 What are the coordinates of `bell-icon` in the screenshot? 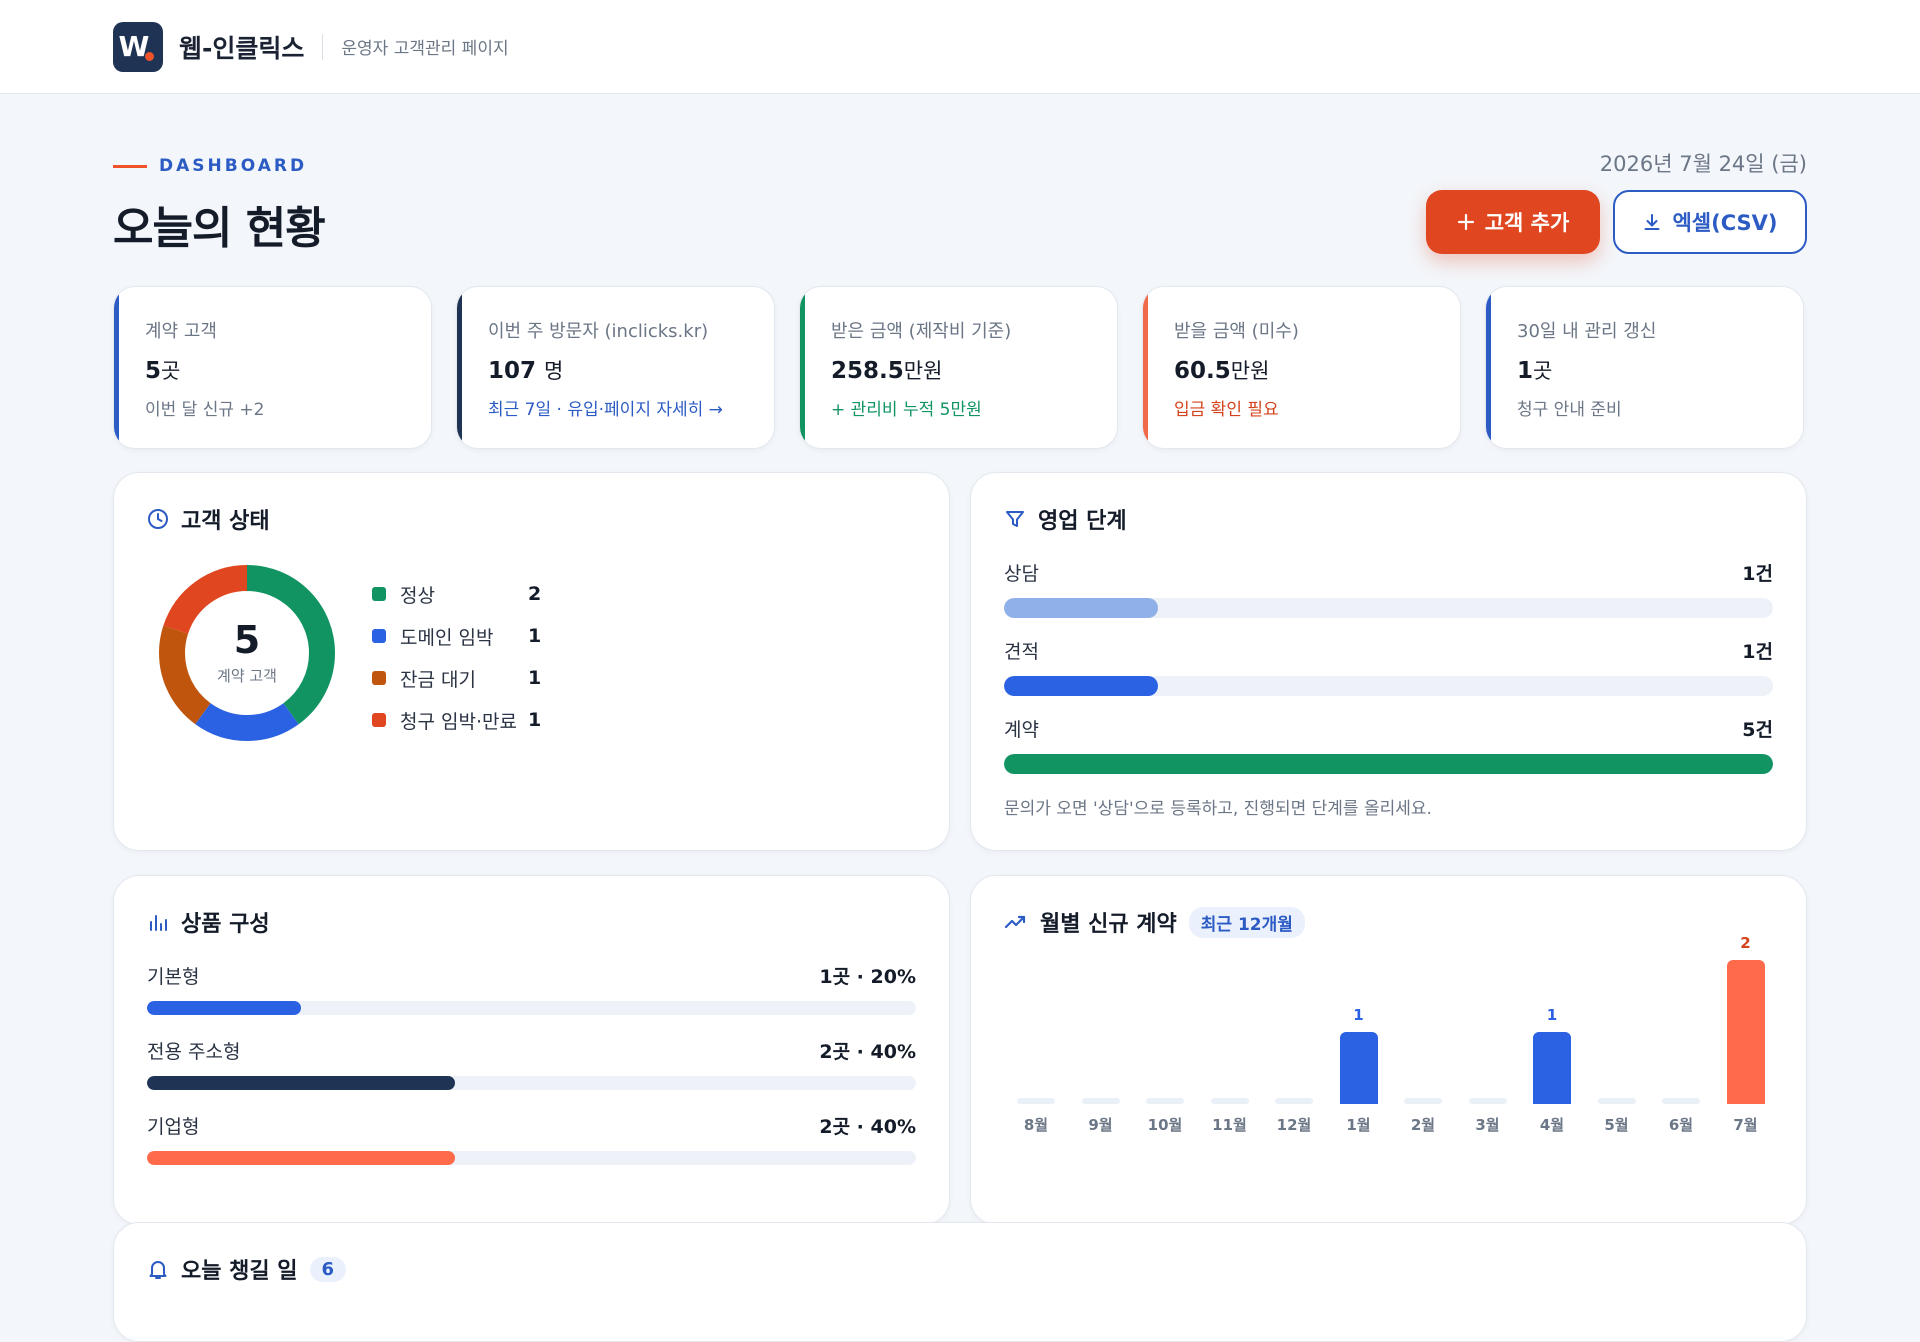 It's located at (158, 1270).